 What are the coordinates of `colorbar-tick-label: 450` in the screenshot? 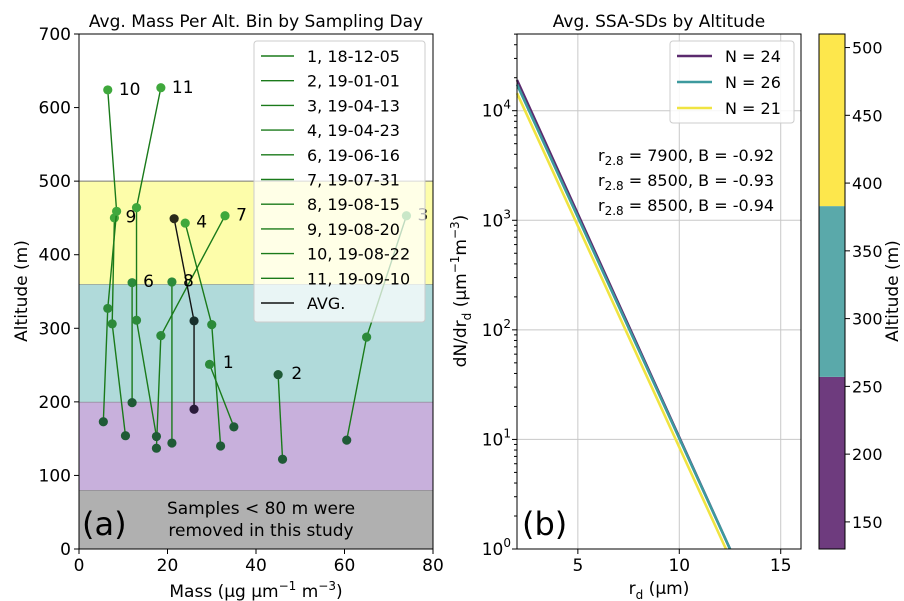 It's located at (867, 115).